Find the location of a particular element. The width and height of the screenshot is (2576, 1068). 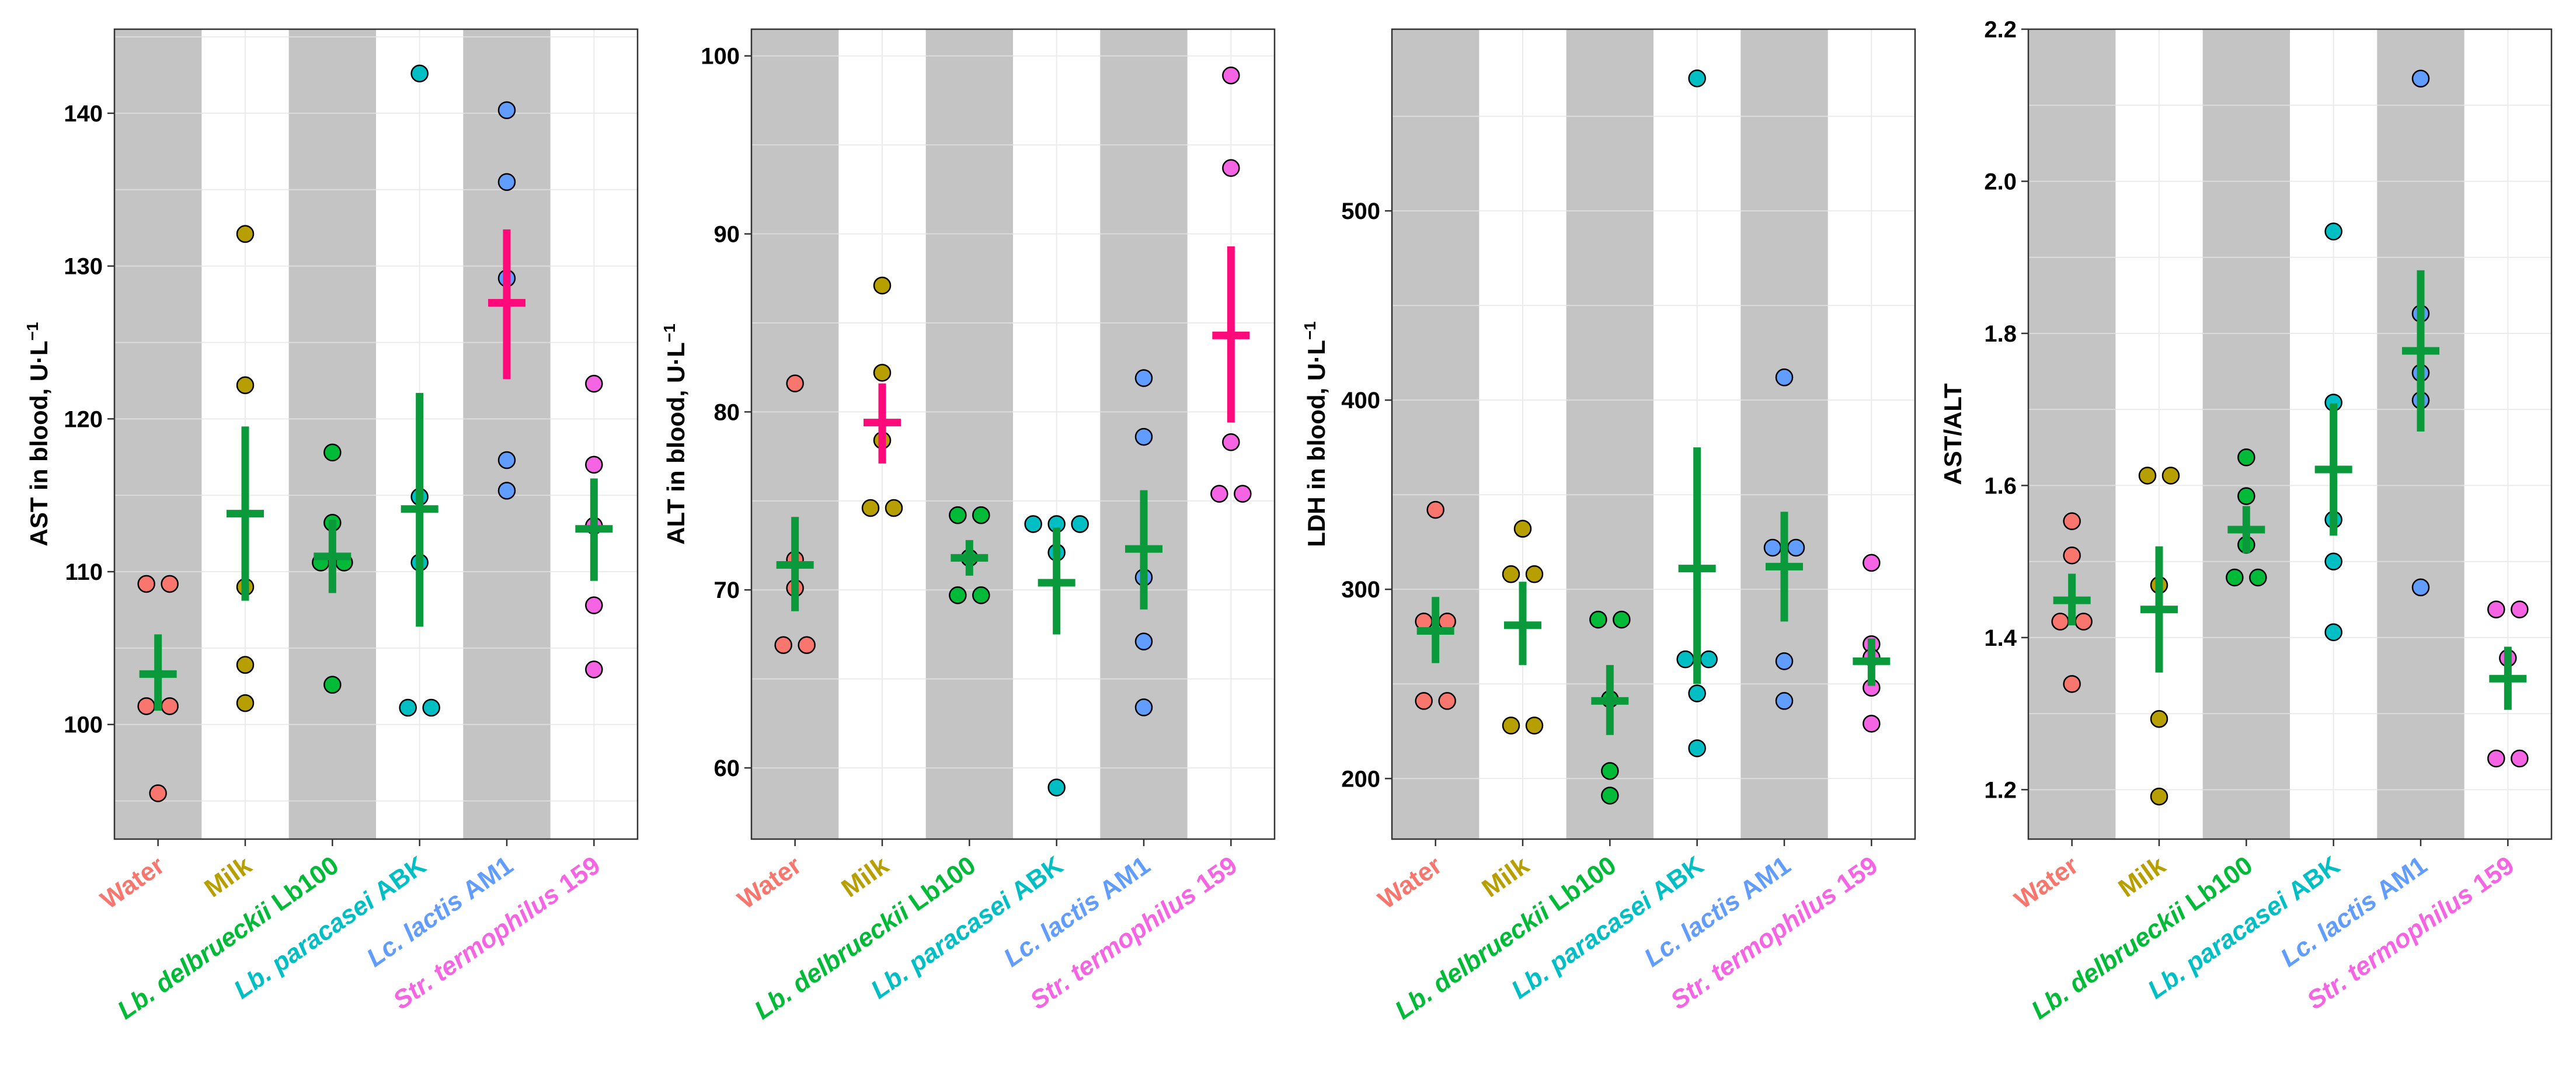

y-tick-label: 140 is located at coordinates (83, 114).